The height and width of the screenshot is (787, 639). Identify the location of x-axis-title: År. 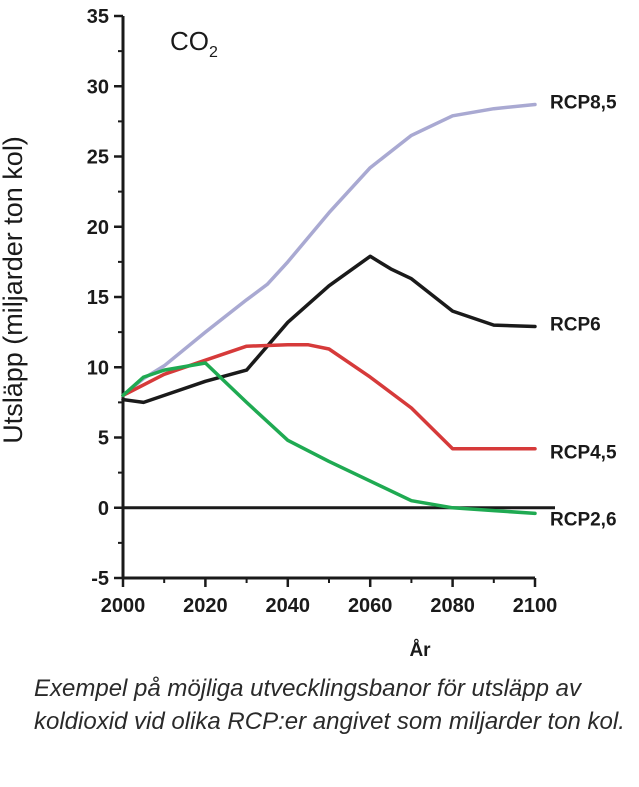
(420, 650).